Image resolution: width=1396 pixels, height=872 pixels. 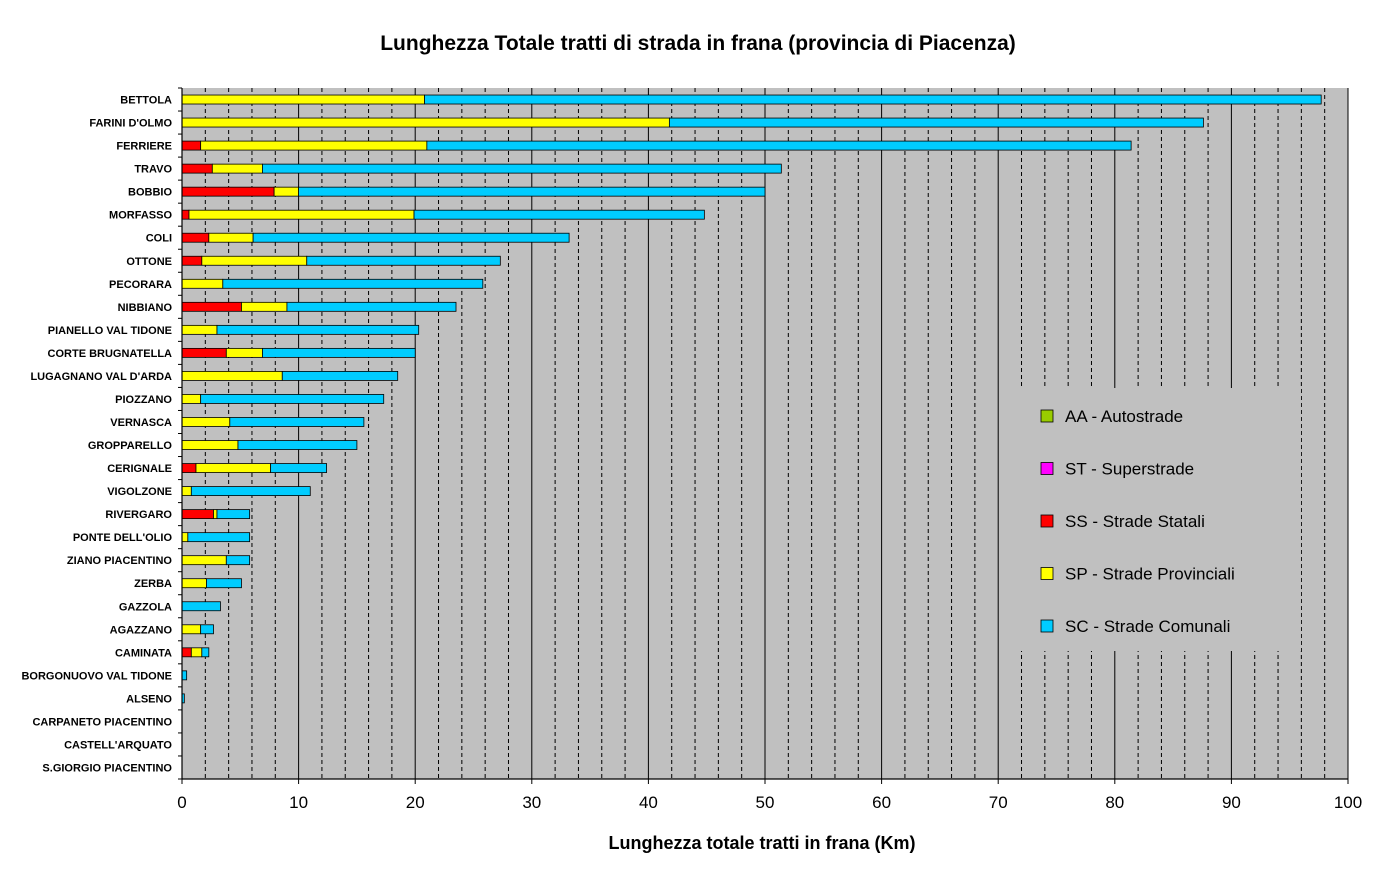 I want to click on category-label: AGAZZANO, so click(x=141, y=630).